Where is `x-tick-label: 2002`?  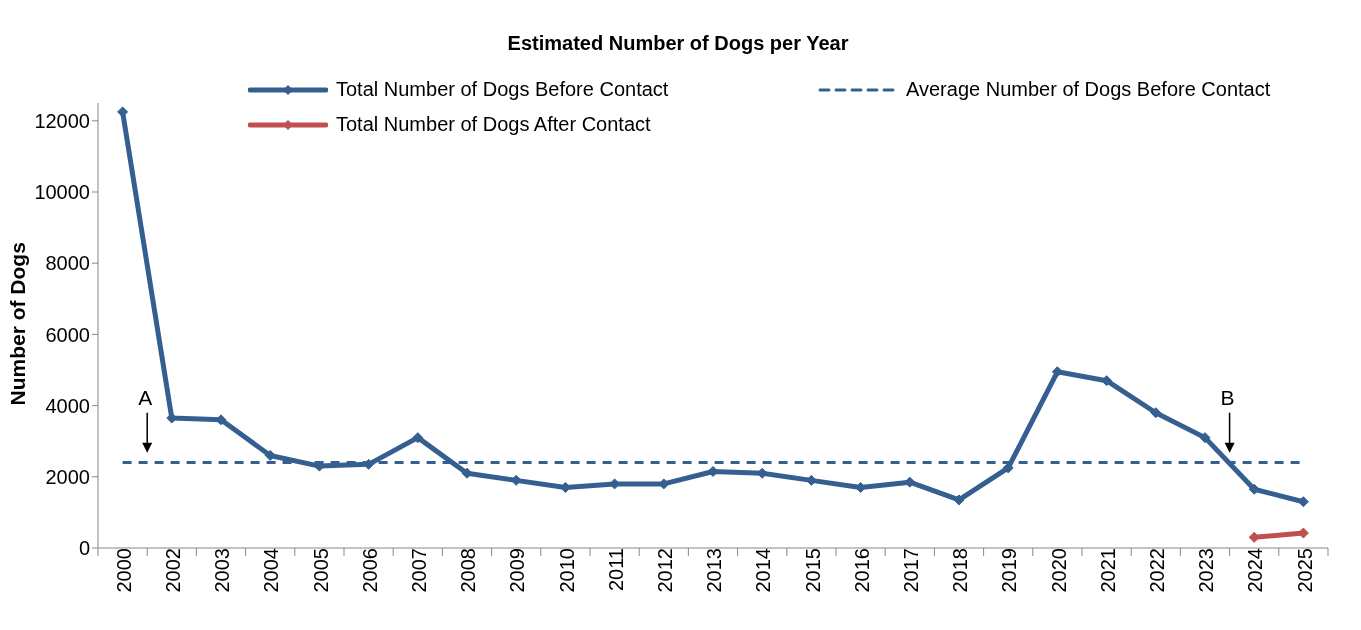
x-tick-label: 2002 is located at coordinates (173, 570).